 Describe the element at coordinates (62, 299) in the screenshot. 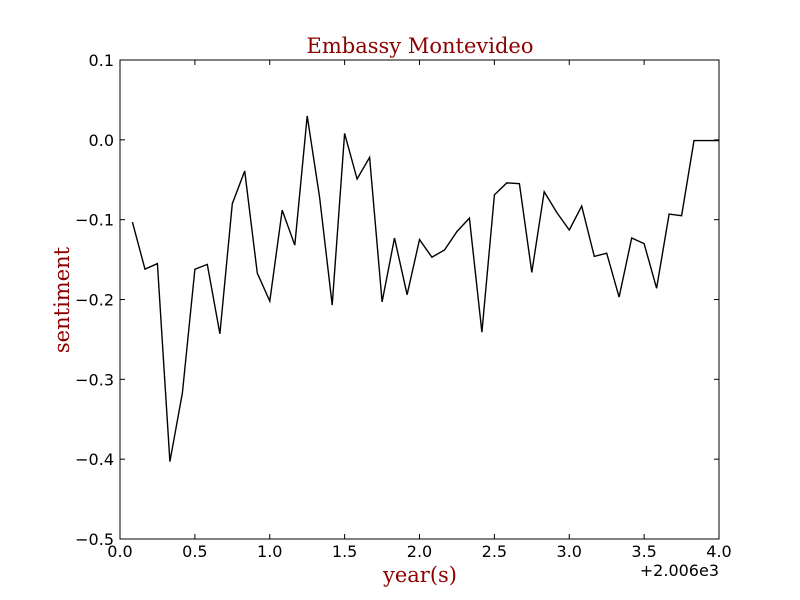

I see `y-axis-title: sentiment` at that location.